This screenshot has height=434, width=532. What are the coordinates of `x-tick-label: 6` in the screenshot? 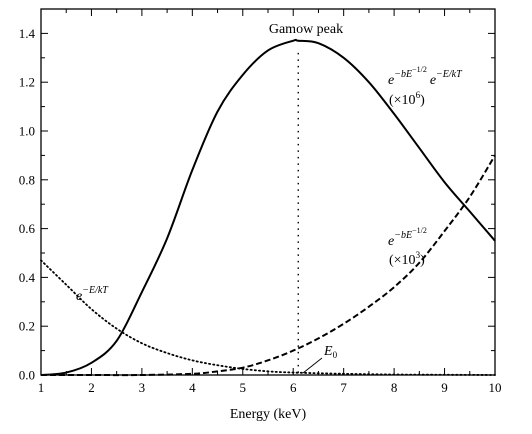 It's located at (293, 387).